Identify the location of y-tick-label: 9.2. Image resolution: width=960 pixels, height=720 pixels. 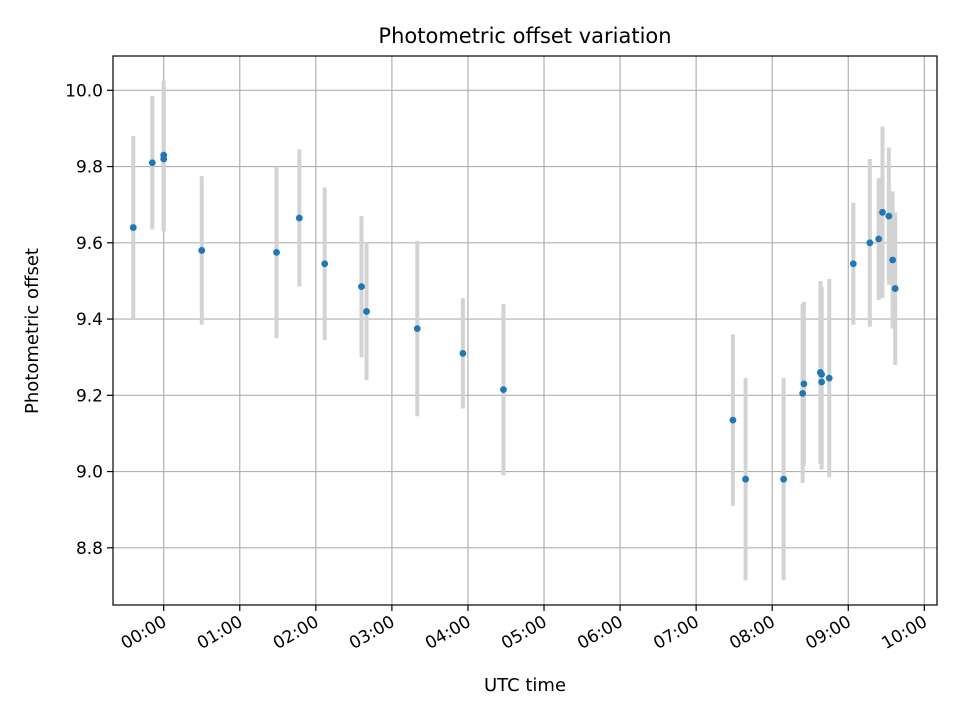
(89, 396).